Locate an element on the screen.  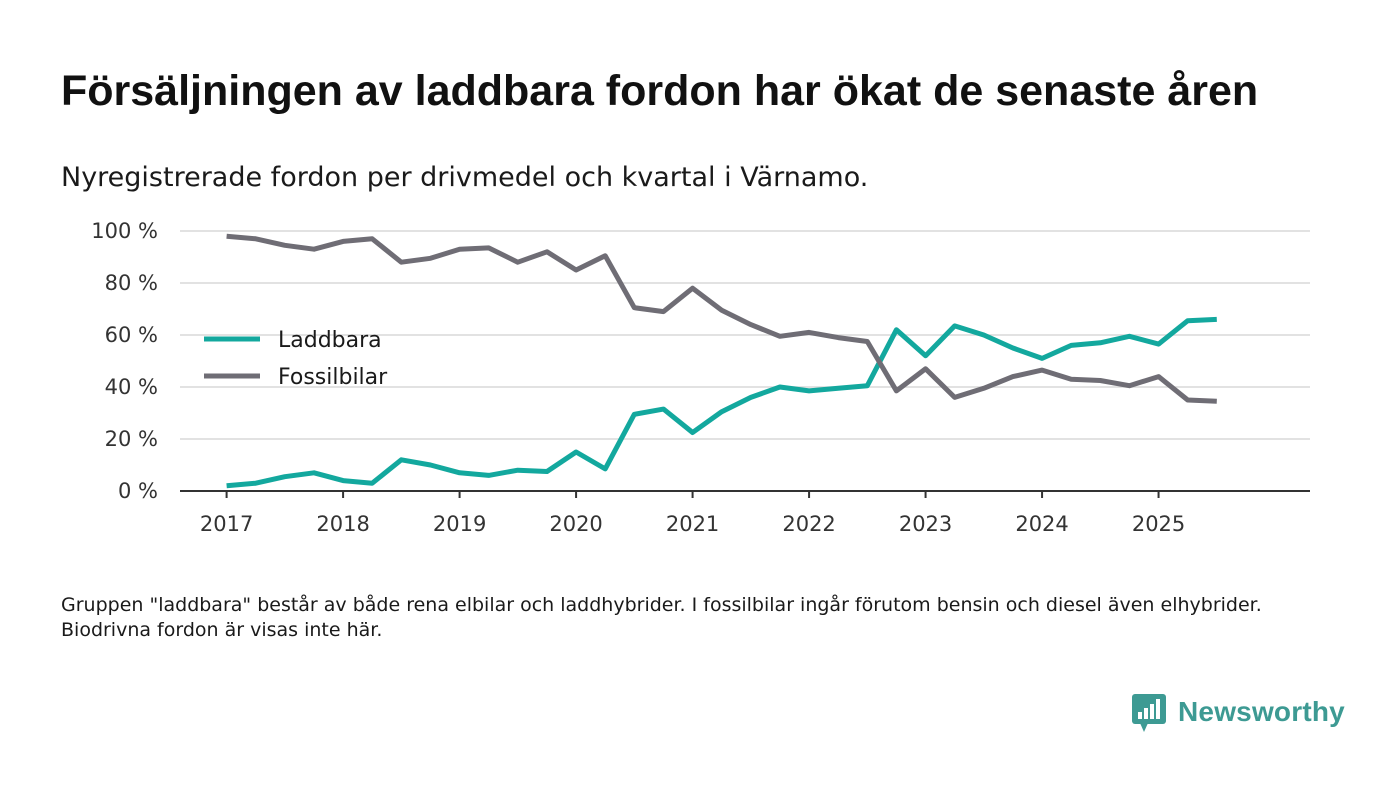
x-tick-label: 2019 is located at coordinates (459, 524).